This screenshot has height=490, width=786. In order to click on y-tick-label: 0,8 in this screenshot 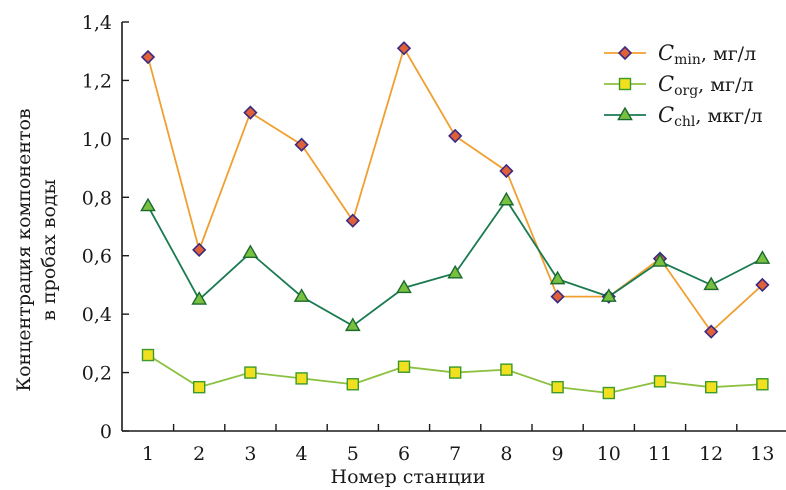, I will do `click(97, 198)`.